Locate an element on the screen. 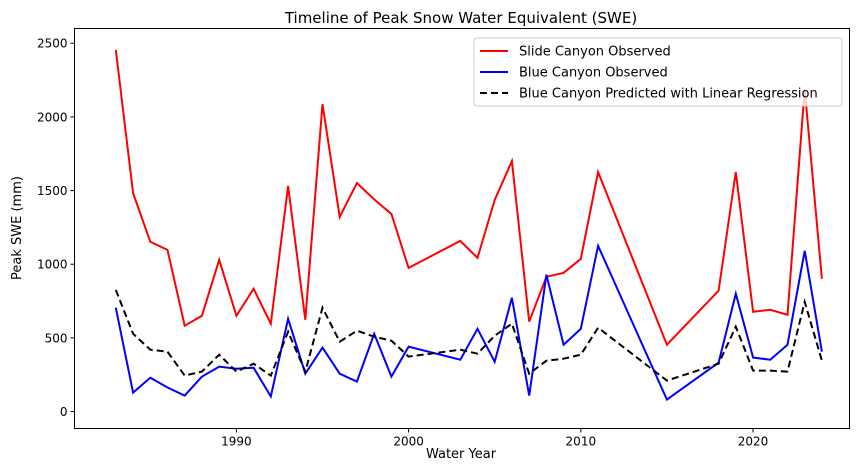 This screenshot has width=859, height=474. y-tick-label: 2500 is located at coordinates (52, 44).